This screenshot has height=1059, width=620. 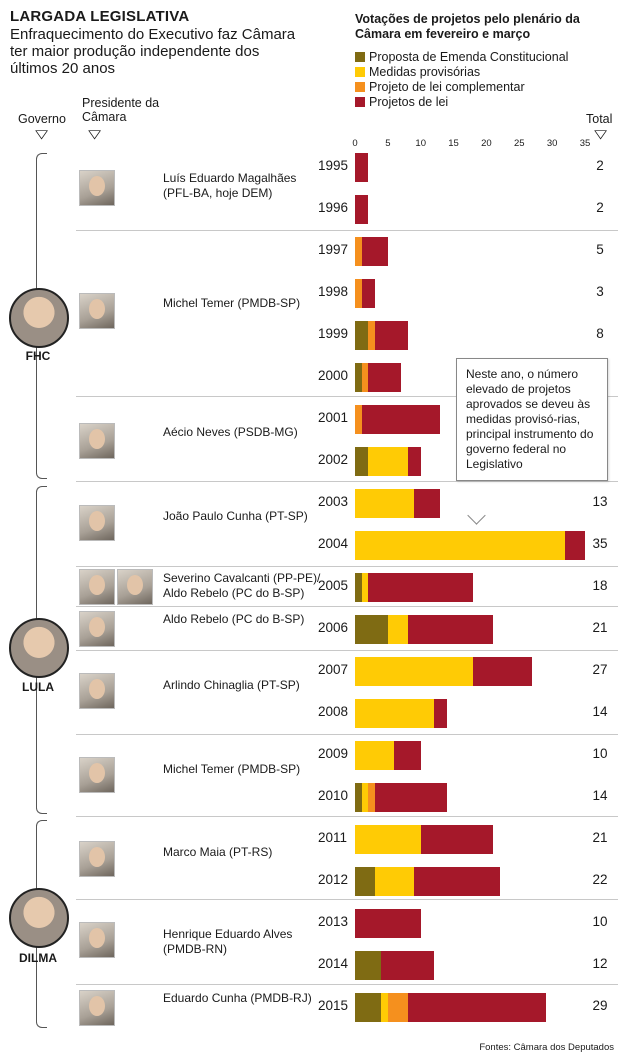 I want to click on page-title: LARGADA LEGISLATIVA, so click(x=100, y=16).